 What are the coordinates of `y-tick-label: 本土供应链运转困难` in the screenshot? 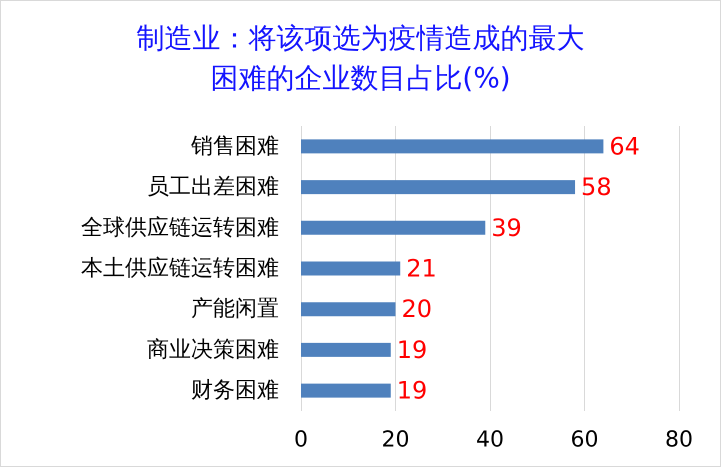 It's located at (180, 268).